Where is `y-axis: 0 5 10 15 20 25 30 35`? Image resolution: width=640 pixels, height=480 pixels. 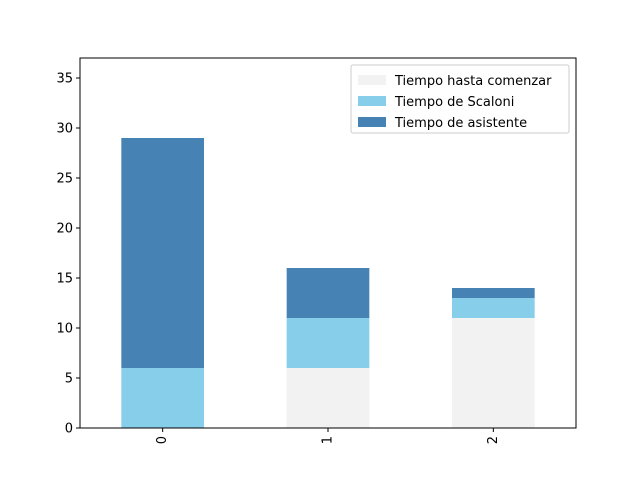 y-axis: 0 5 10 15 20 25 30 35 is located at coordinates (68, 254).